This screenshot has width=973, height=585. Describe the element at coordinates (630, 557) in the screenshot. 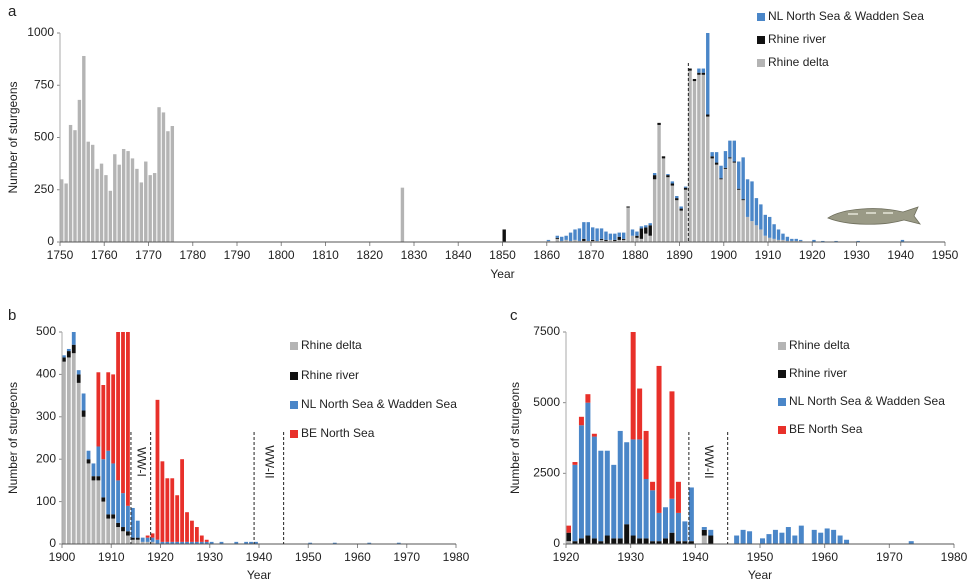

I see `x-tick-label: 1930` at that location.